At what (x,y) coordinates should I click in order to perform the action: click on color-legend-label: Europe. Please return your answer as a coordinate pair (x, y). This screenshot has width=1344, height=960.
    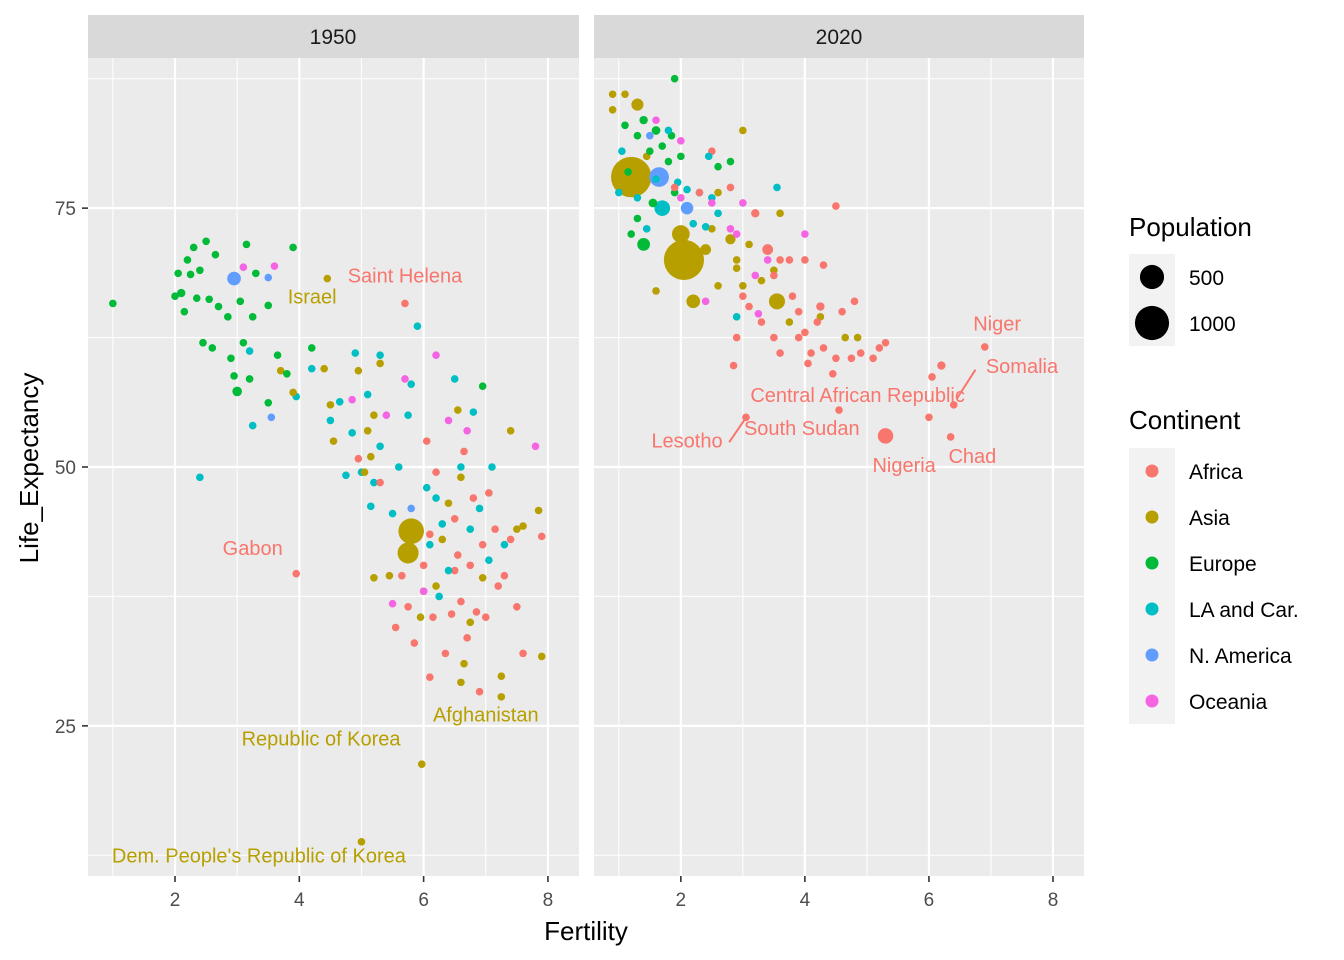
    Looking at the image, I should click on (1223, 564).